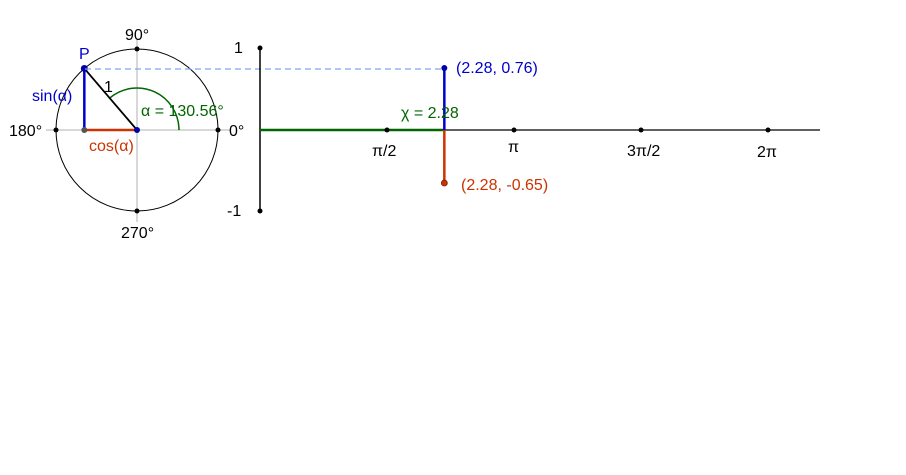  What do you see at coordinates (137, 233) in the screenshot?
I see `degree-label-270: 270°` at bounding box center [137, 233].